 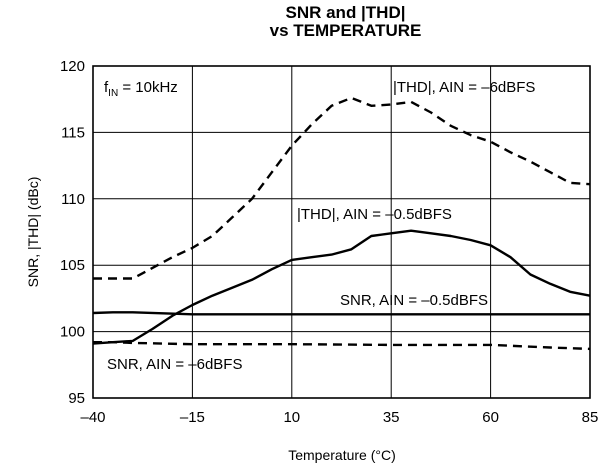 What do you see at coordinates (291, 417) in the screenshot?
I see `x-tick-label: 10` at bounding box center [291, 417].